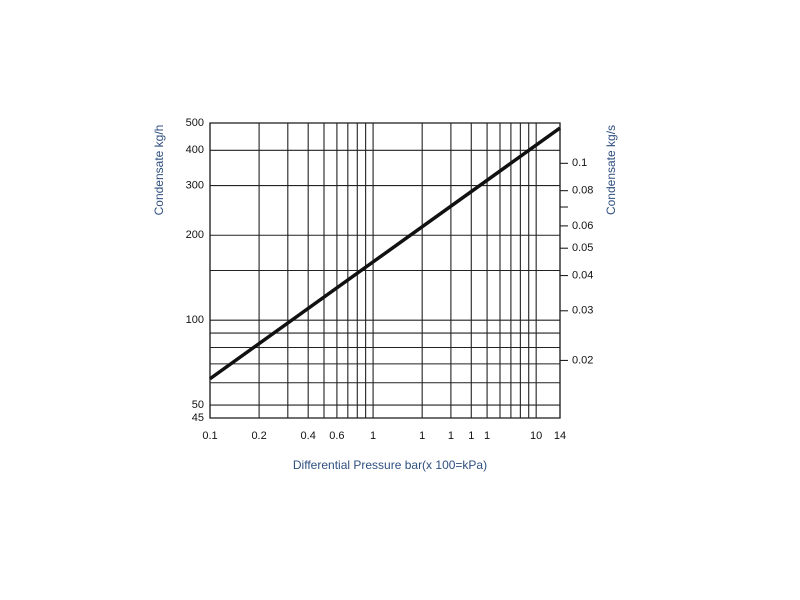  I want to click on x-tick-label: 0.6, so click(336, 436).